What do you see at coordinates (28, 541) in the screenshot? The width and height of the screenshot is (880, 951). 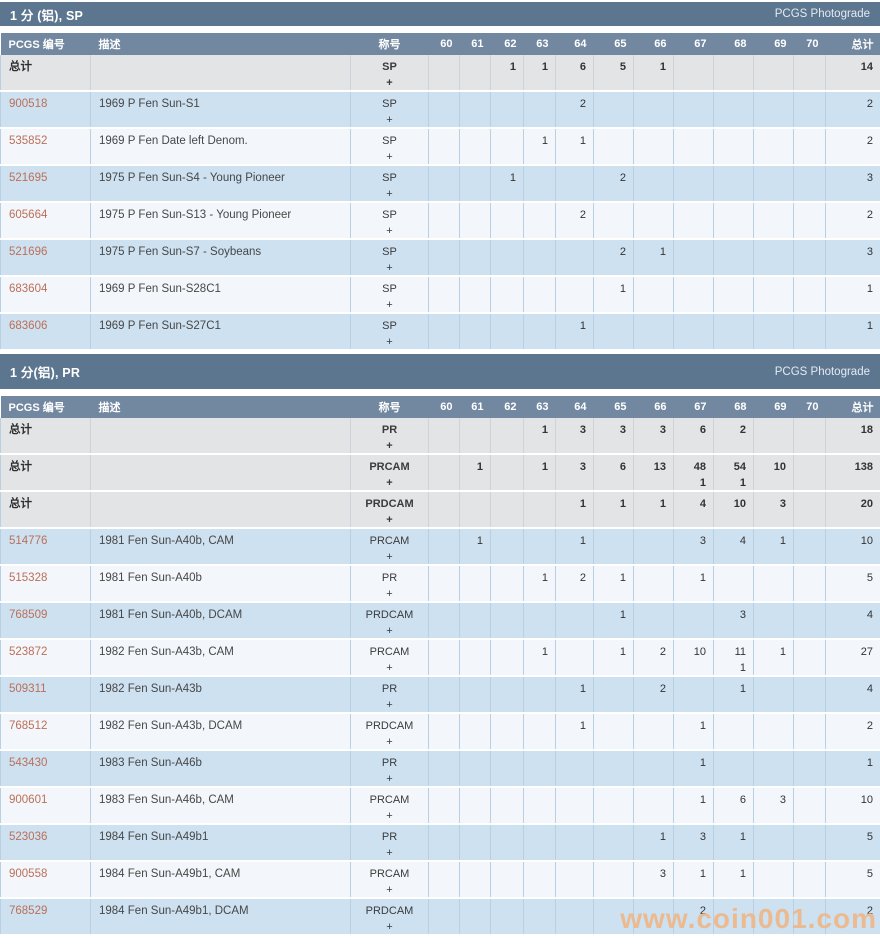 I see `pcgs-number-link: 514776` at bounding box center [28, 541].